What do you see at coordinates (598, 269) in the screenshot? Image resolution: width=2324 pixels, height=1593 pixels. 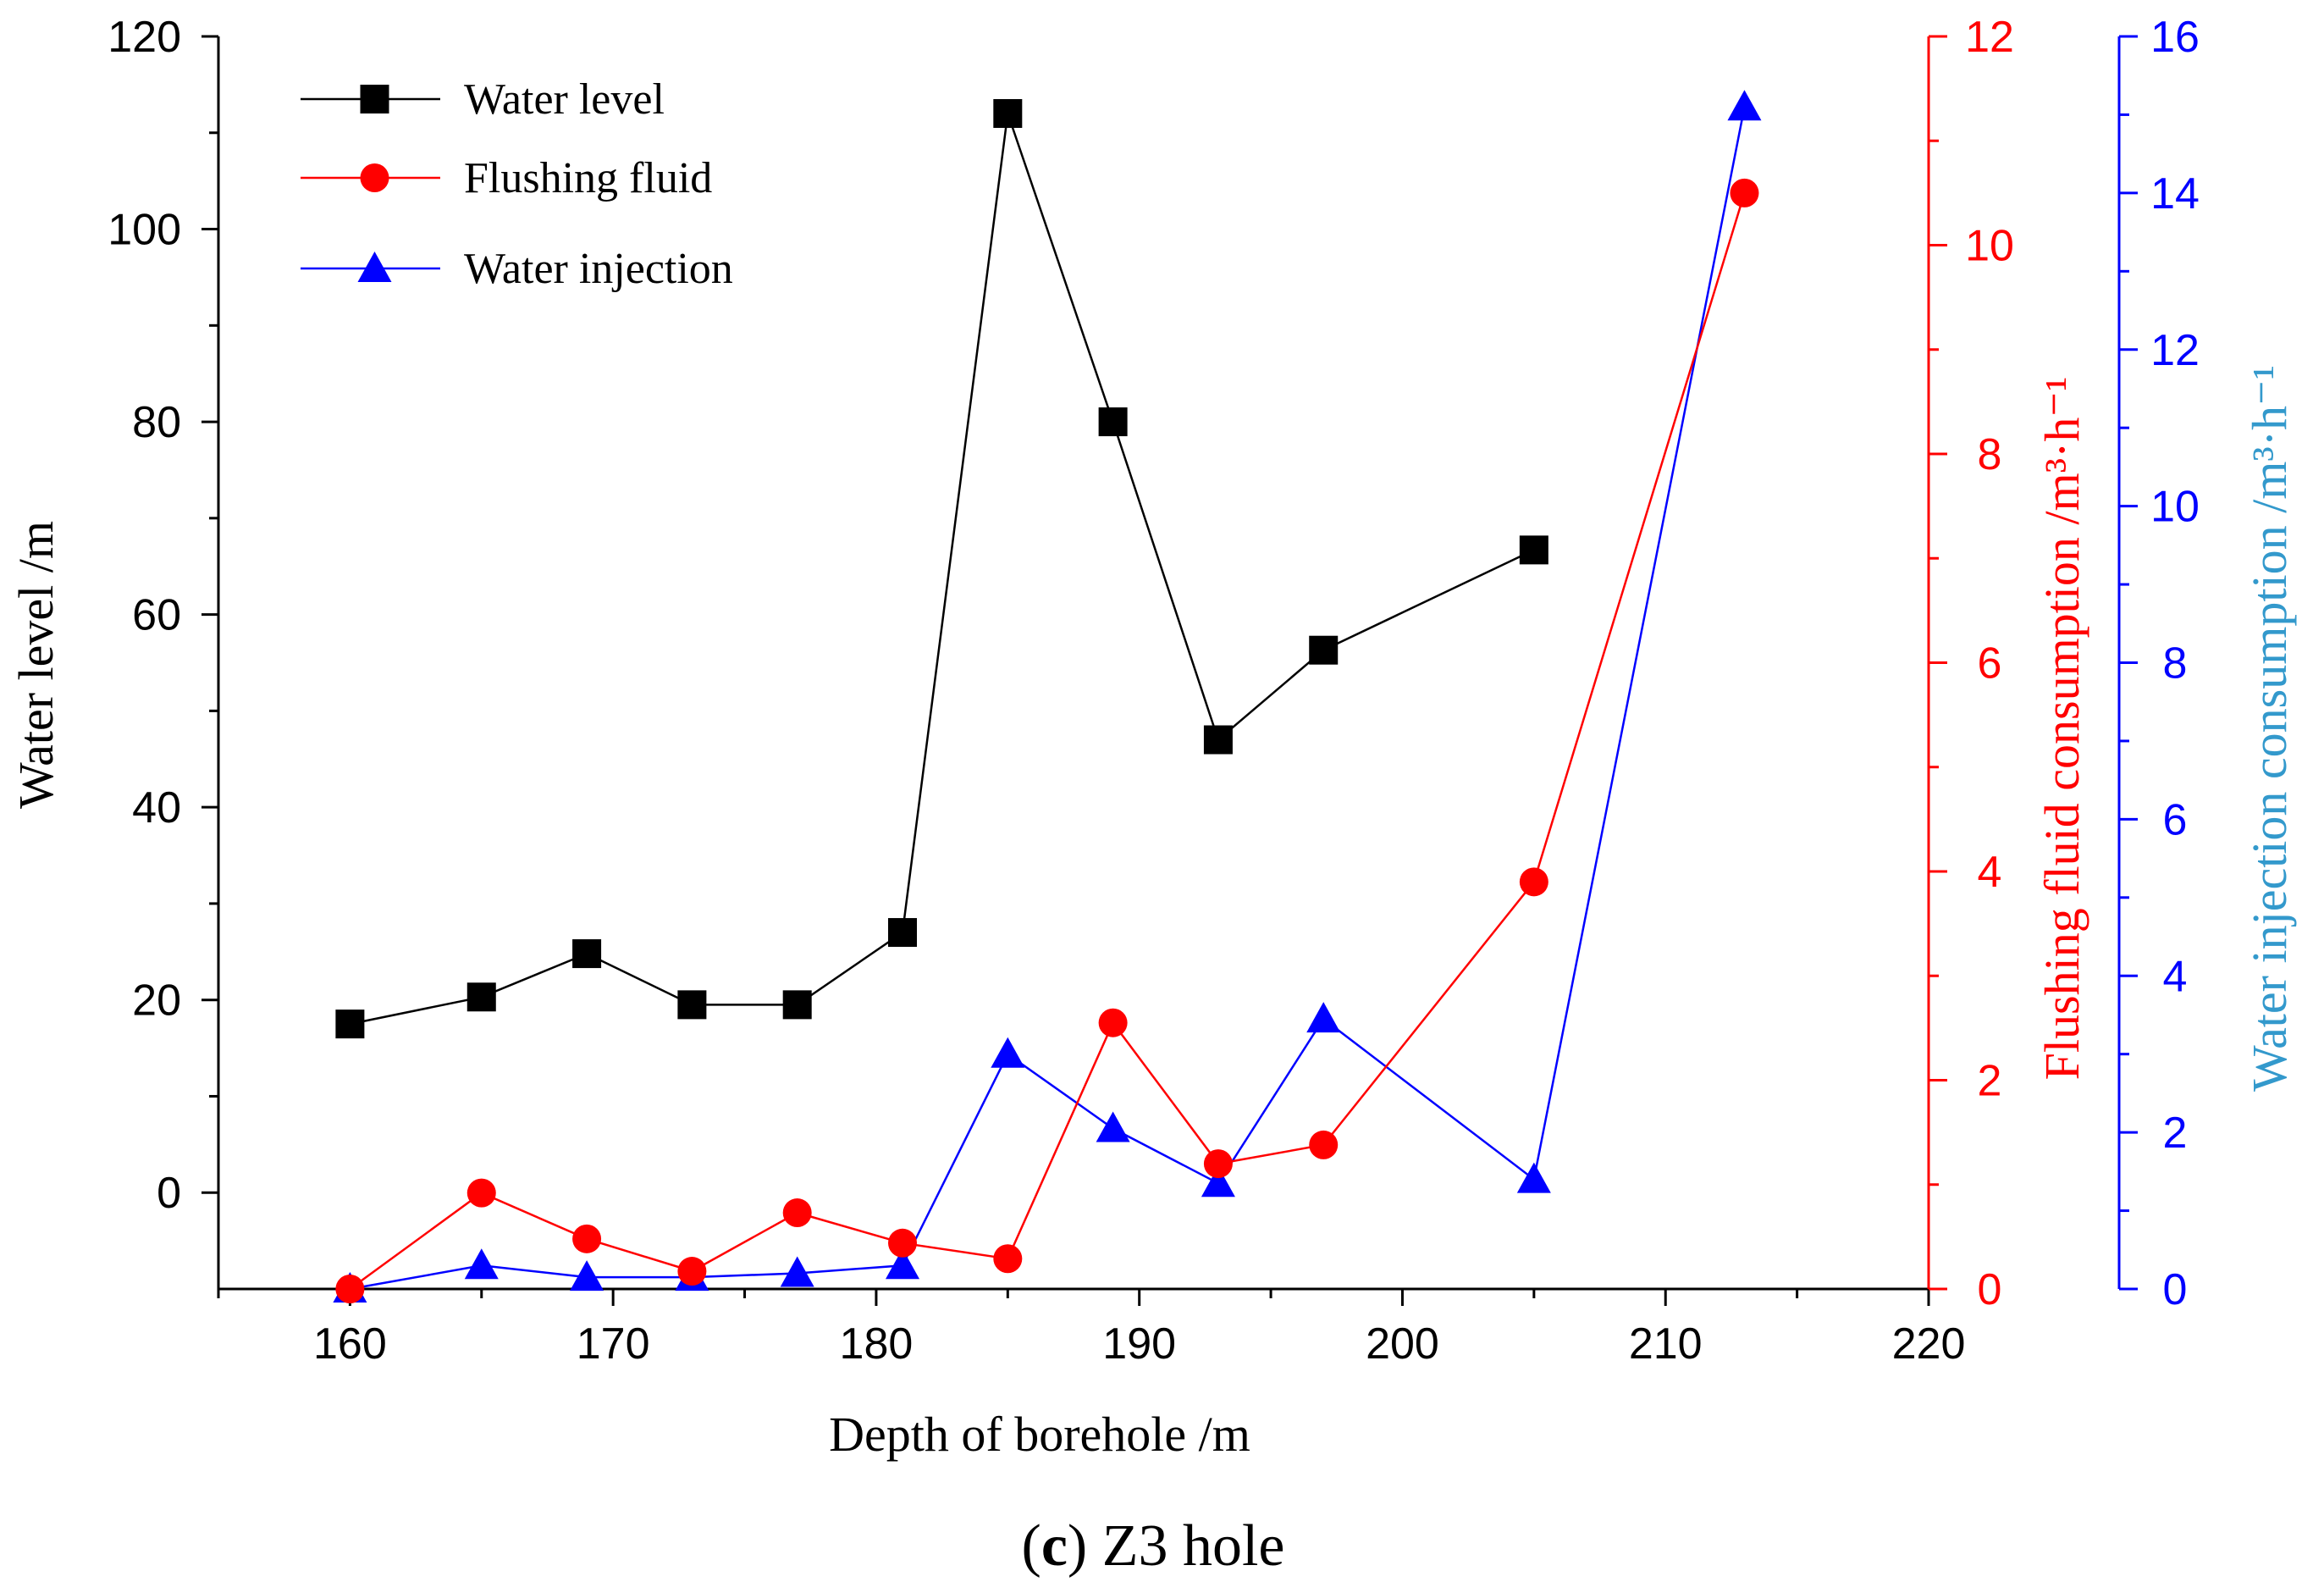 I see `legend-label-water-injection: Water injection` at bounding box center [598, 269].